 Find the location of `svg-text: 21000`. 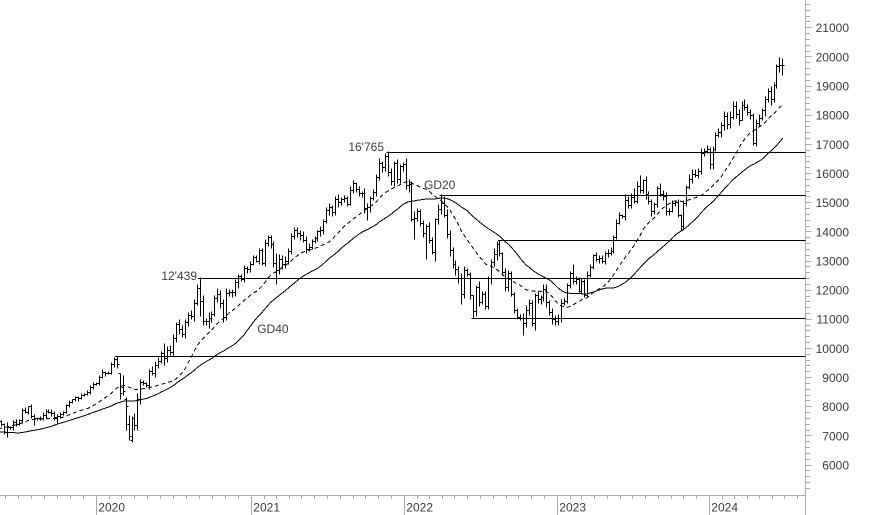

svg-text: 21000 is located at coordinates (833, 28).